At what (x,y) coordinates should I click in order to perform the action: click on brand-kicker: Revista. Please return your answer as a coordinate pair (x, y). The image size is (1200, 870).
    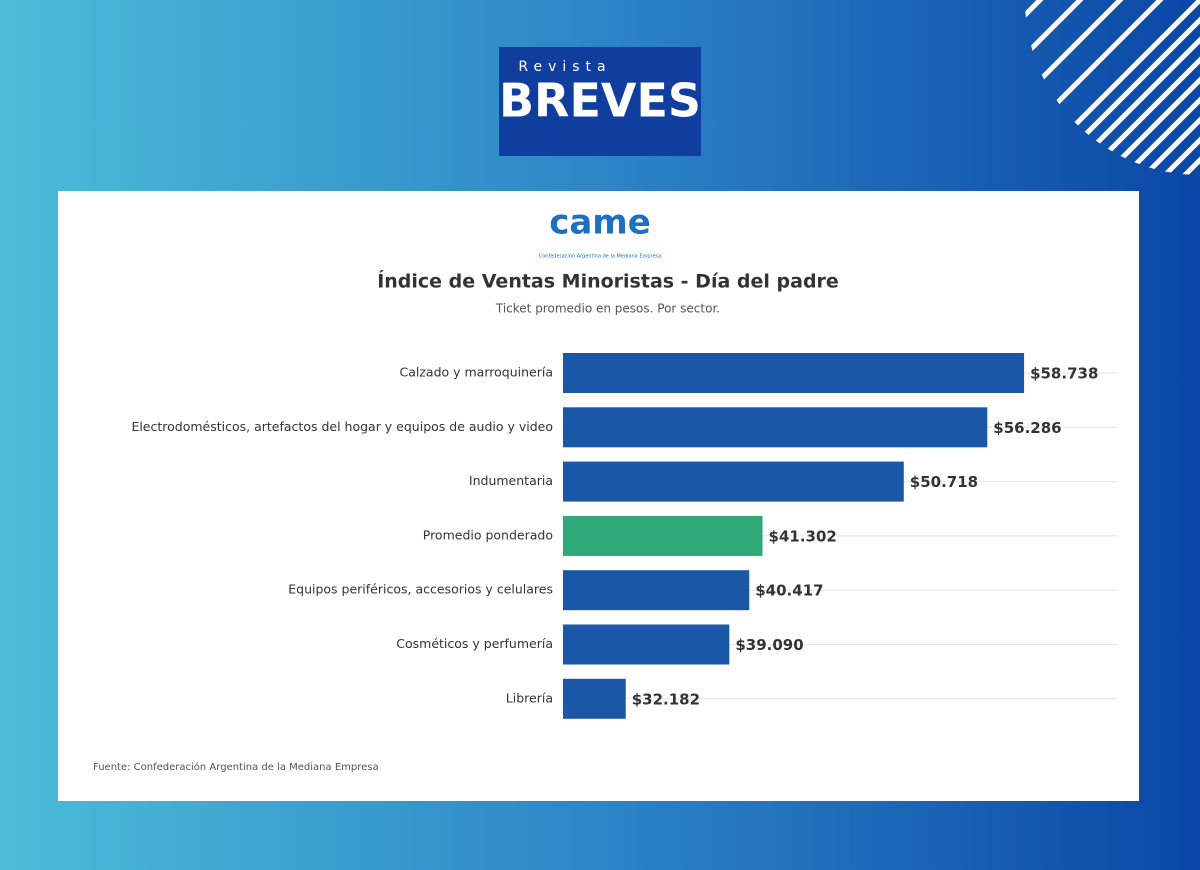
    Looking at the image, I should click on (564, 67).